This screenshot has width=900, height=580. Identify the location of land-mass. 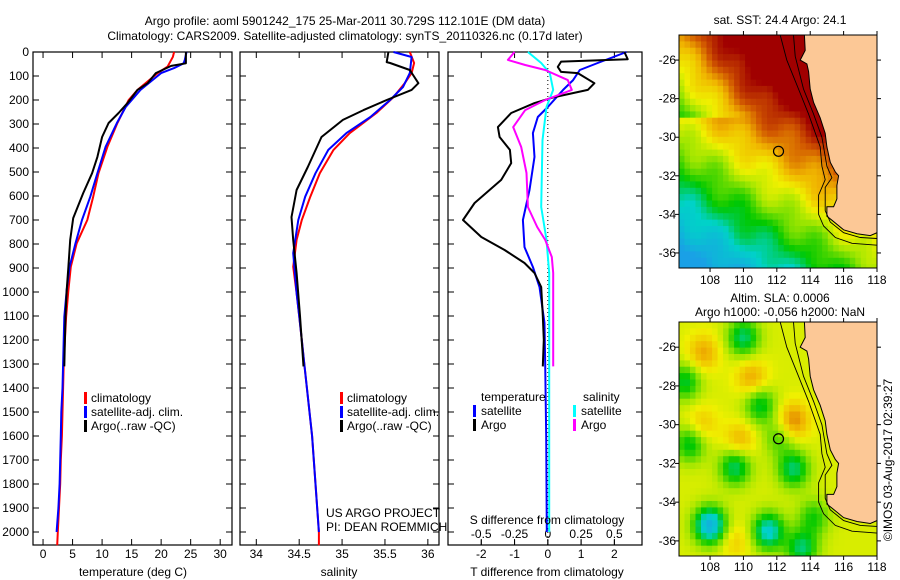
(838, 424).